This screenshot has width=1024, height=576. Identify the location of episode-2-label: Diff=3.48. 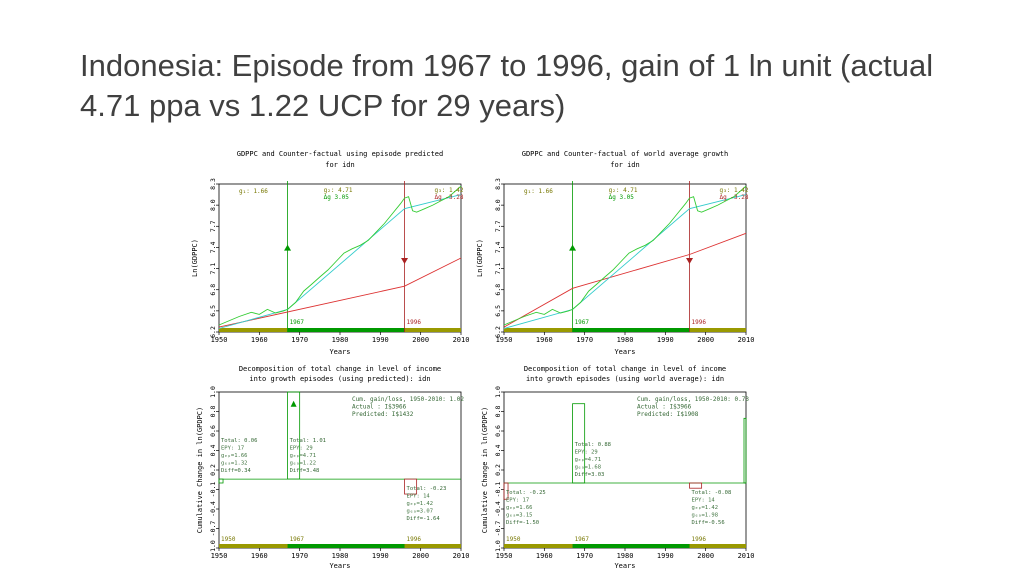
(305, 471).